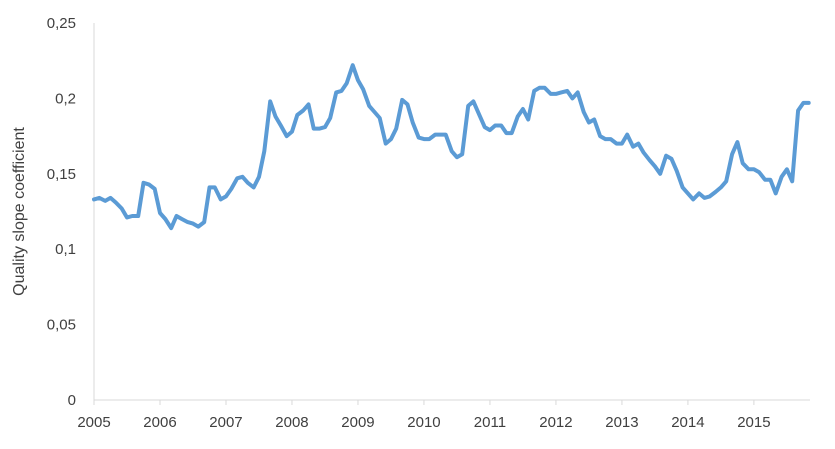 The image size is (835, 449). Describe the element at coordinates (753, 422) in the screenshot. I see `x-tick-label: 2015` at that location.